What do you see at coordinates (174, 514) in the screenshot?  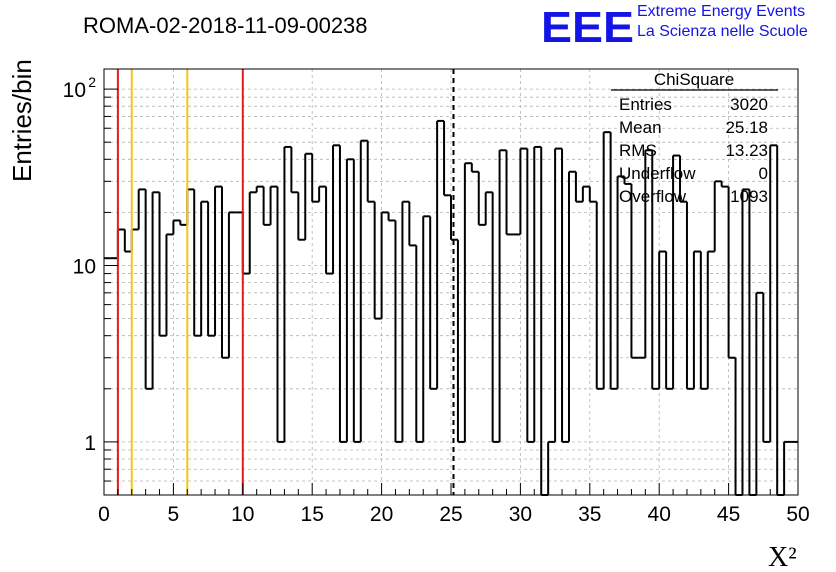 I see `x-tick-label: 5` at bounding box center [174, 514].